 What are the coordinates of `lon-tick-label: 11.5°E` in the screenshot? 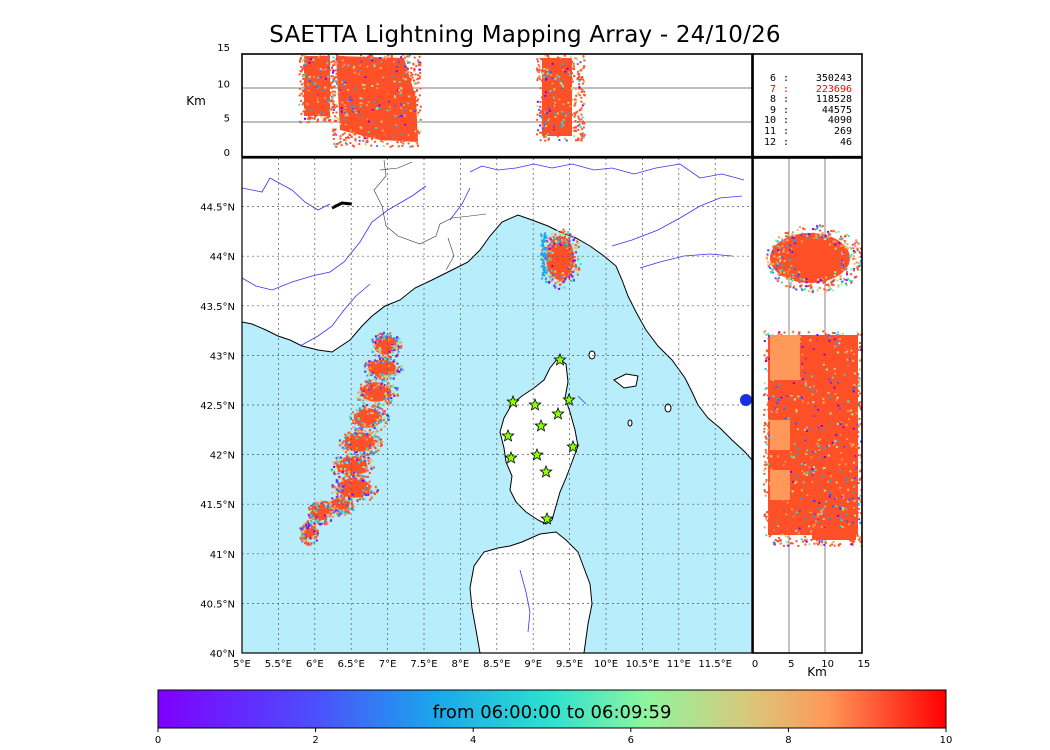 It's located at (715, 664).